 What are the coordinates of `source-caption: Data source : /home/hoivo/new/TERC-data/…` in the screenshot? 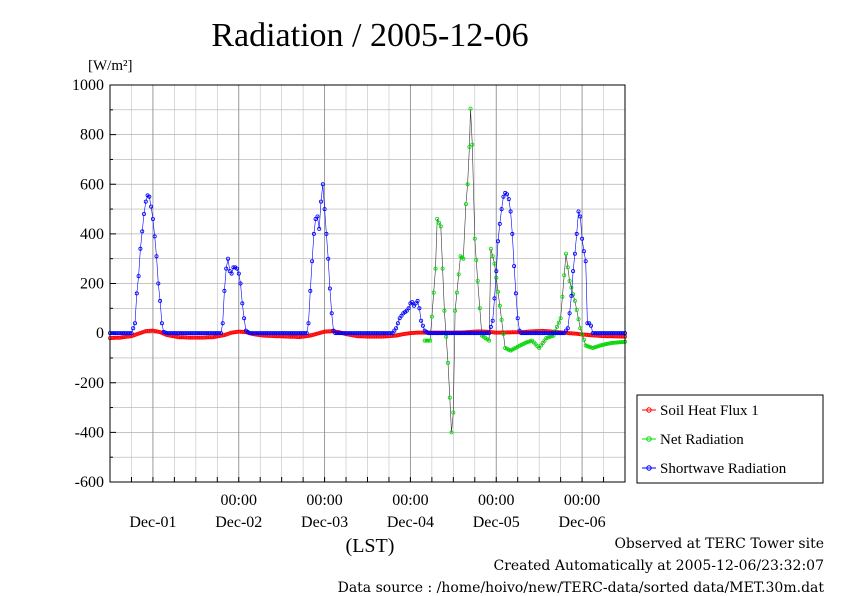 It's located at (580, 588).